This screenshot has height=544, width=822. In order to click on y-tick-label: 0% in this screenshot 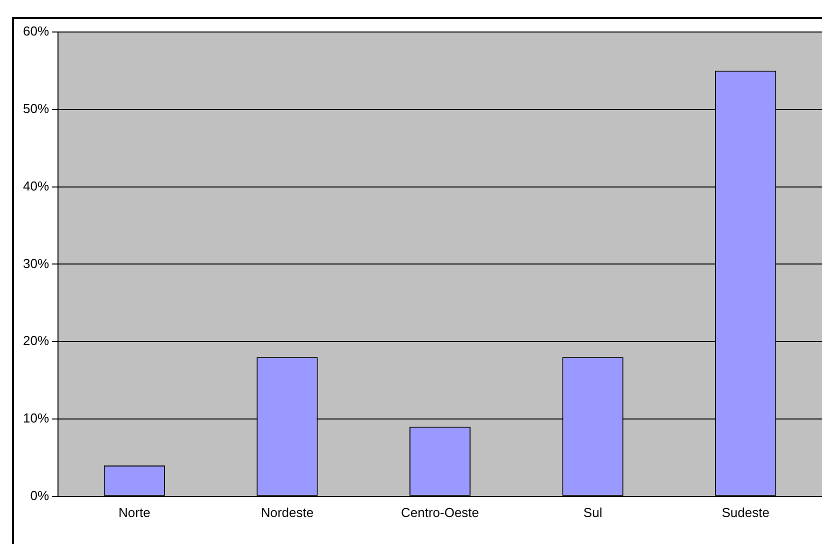, I will do `click(40, 495)`.